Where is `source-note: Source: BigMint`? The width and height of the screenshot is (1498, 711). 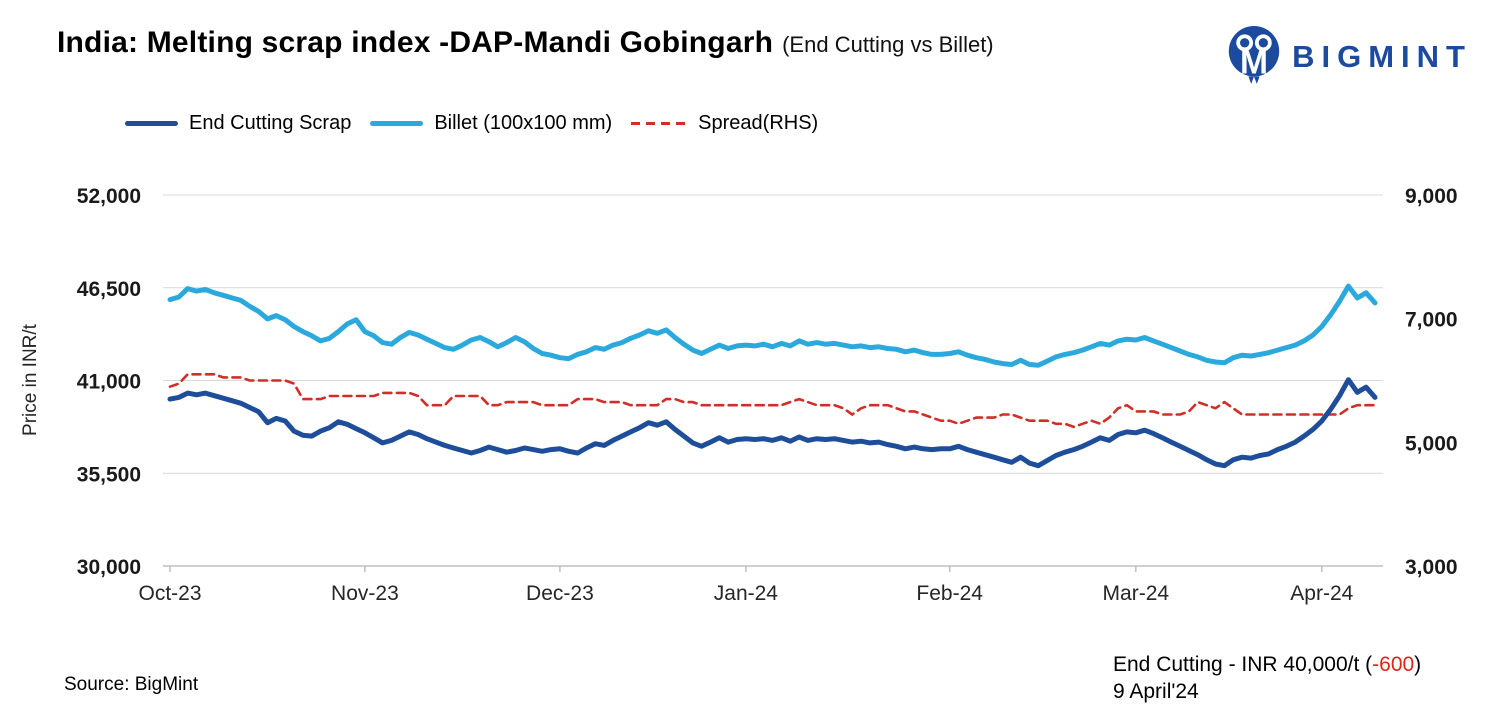 source-note: Source: BigMint is located at coordinates (131, 684).